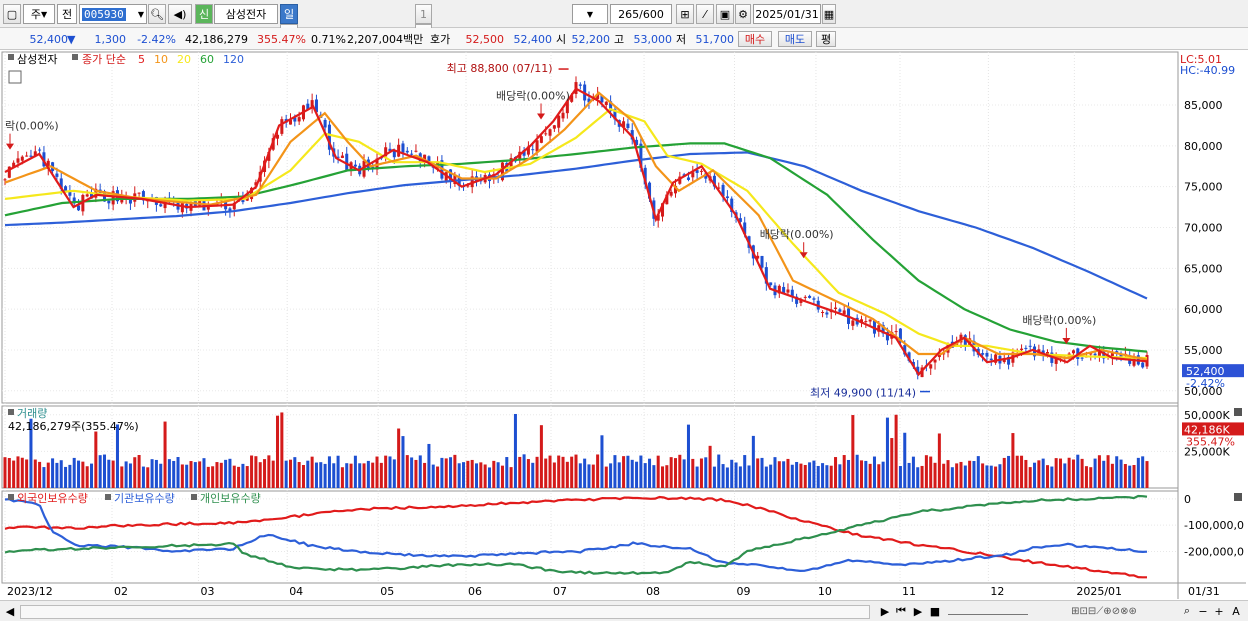 The image size is (1248, 621). I want to click on tab-minute-1: 1, so click(423, 14).